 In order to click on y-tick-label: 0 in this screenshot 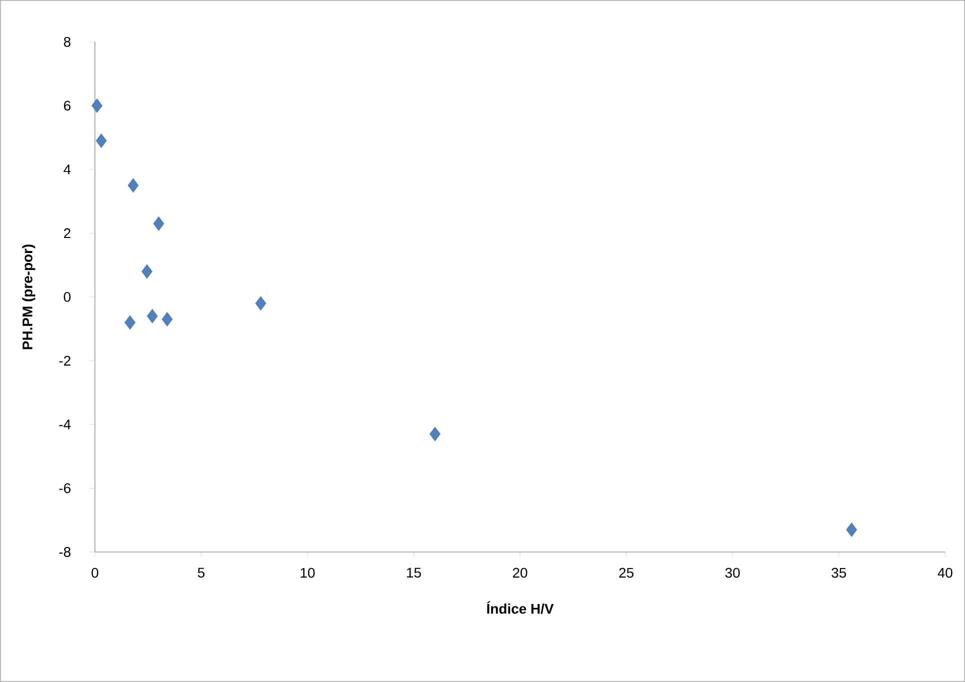, I will do `click(67, 297)`.